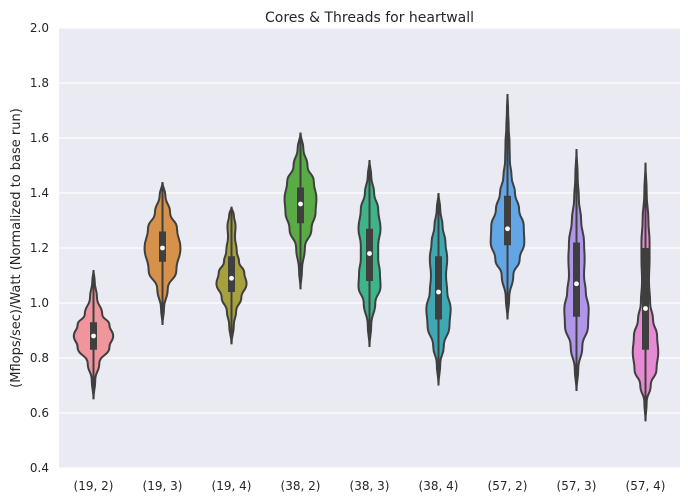 The width and height of the screenshot is (688, 502). What do you see at coordinates (39, 303) in the screenshot?
I see `y-tick-label: 1.0` at bounding box center [39, 303].